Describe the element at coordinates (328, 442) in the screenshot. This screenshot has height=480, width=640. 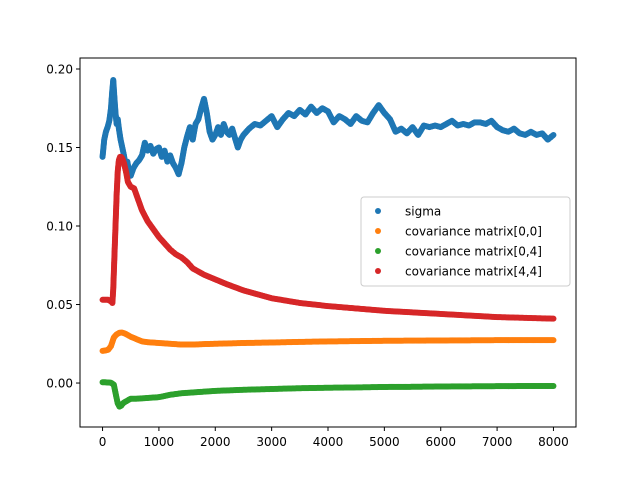
I see `x-tick-label: 4000` at that location.